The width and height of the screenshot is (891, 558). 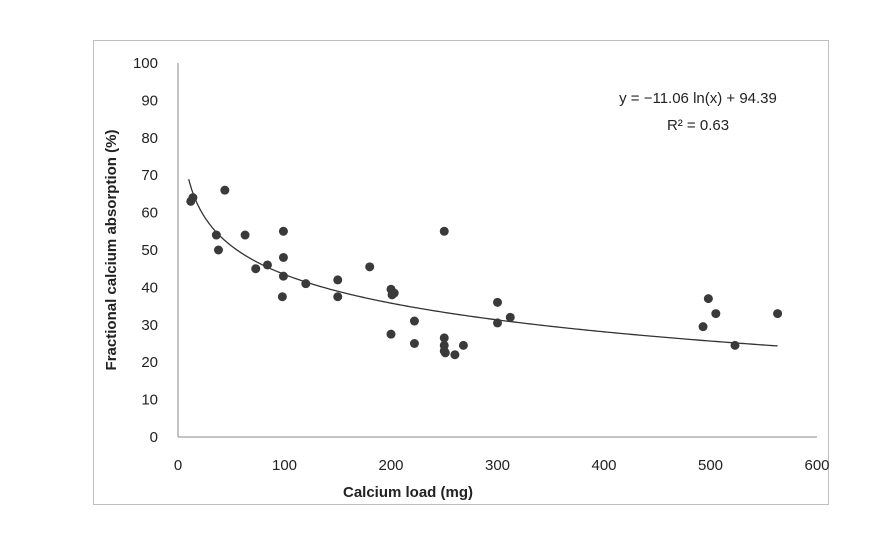 What do you see at coordinates (390, 465) in the screenshot?
I see `x-tick-label: 200` at bounding box center [390, 465].